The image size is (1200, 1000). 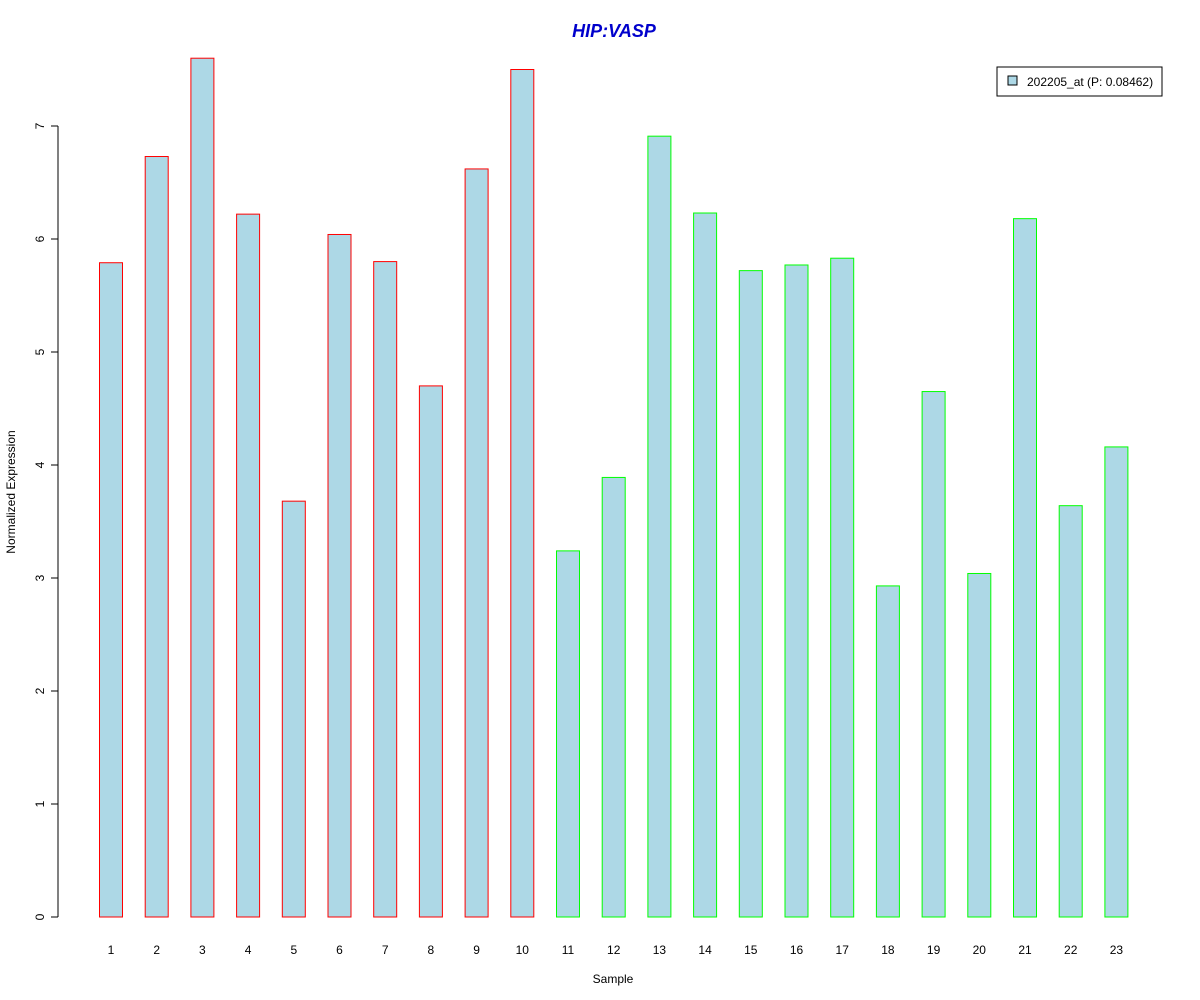 What do you see at coordinates (934, 950) in the screenshot?
I see `x-tick-label: 19` at bounding box center [934, 950].